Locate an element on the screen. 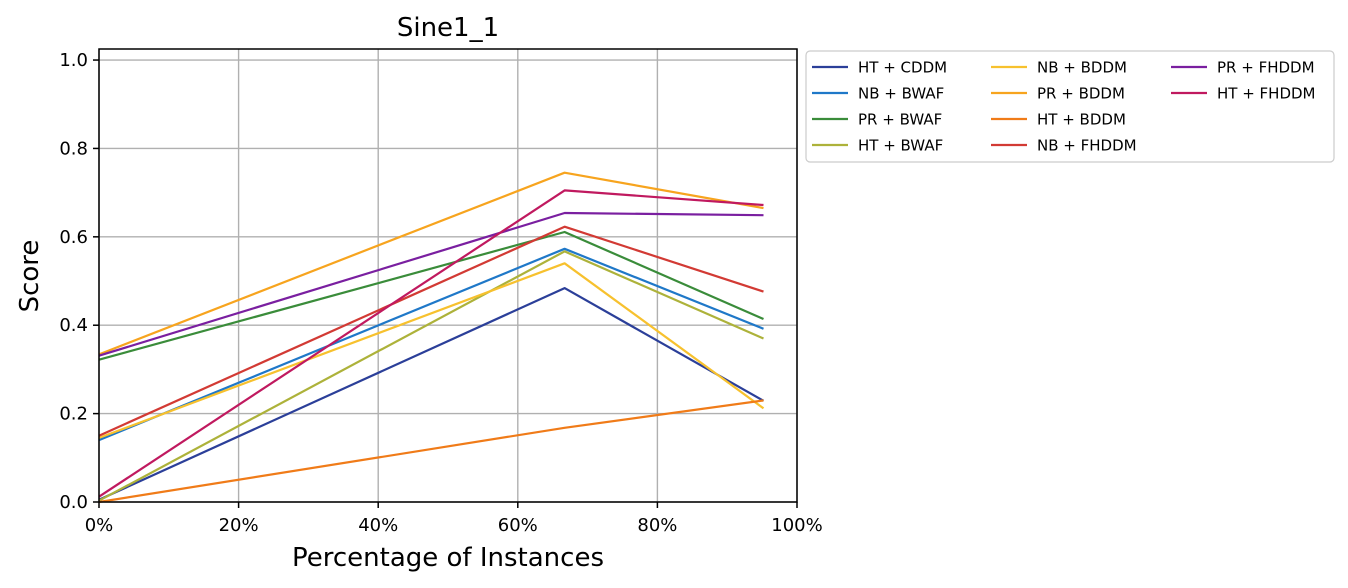 This screenshot has height=588, width=1348. legend-label: HT + BWAF is located at coordinates (900, 146).